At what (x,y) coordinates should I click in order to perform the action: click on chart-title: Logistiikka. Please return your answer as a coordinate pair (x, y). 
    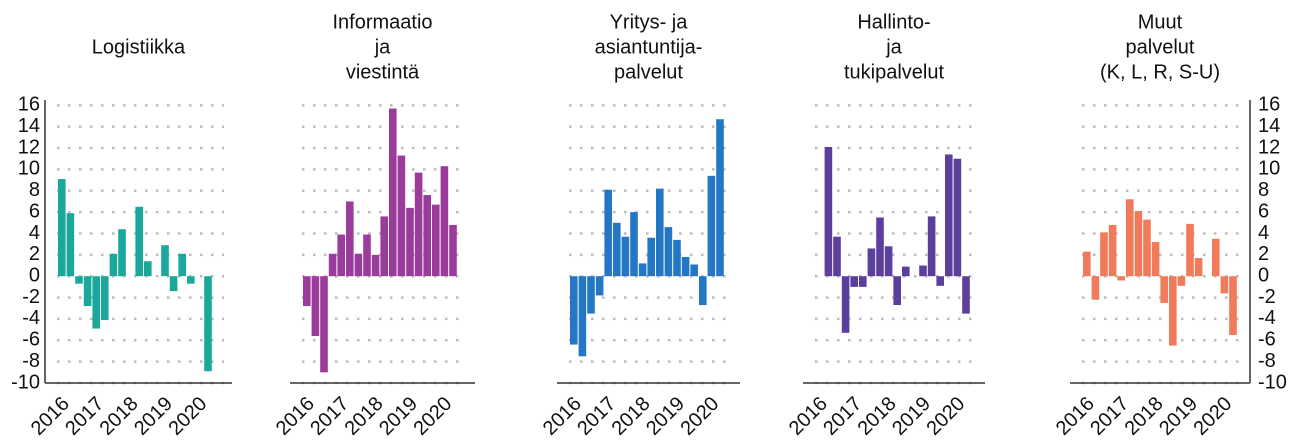
    Looking at the image, I should click on (139, 47).